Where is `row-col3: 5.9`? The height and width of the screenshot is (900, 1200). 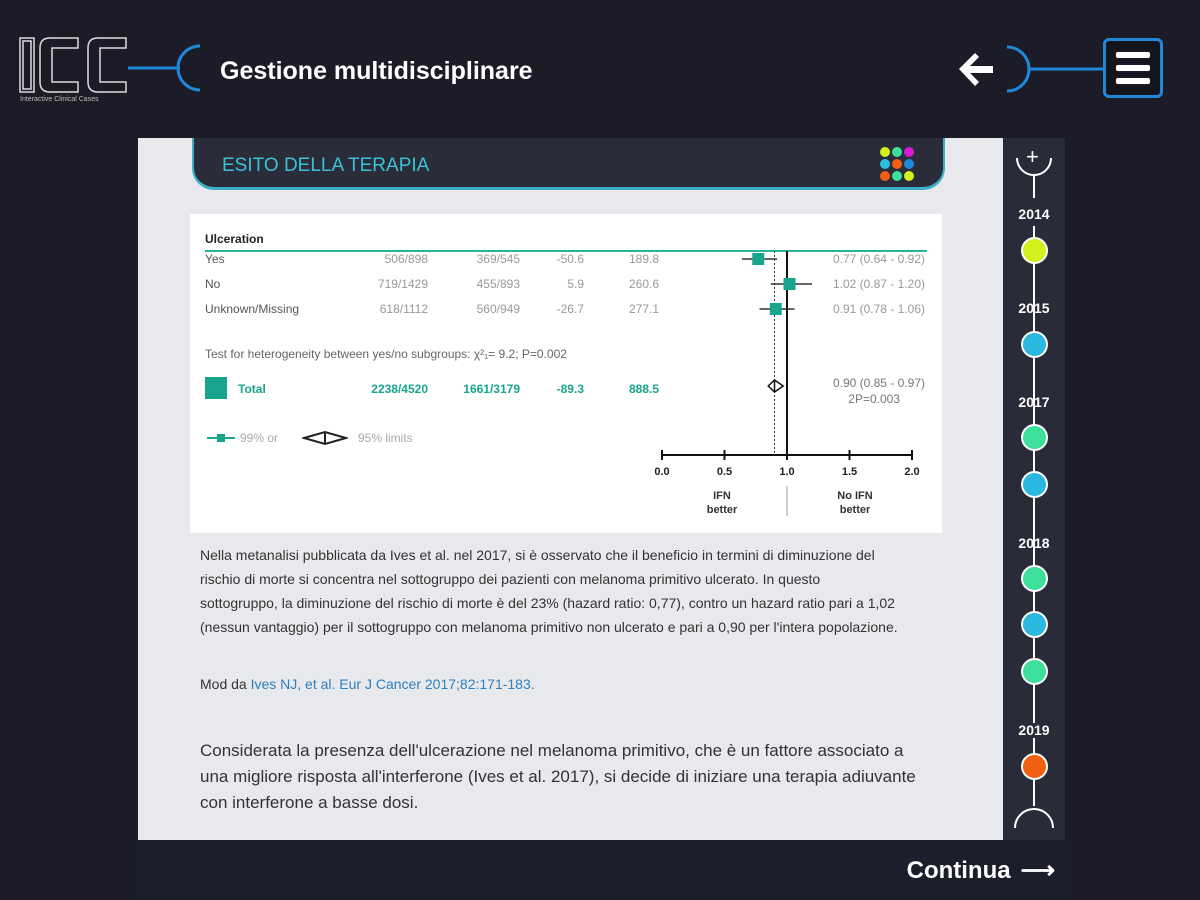
row-col3: 5.9 is located at coordinates (575, 284).